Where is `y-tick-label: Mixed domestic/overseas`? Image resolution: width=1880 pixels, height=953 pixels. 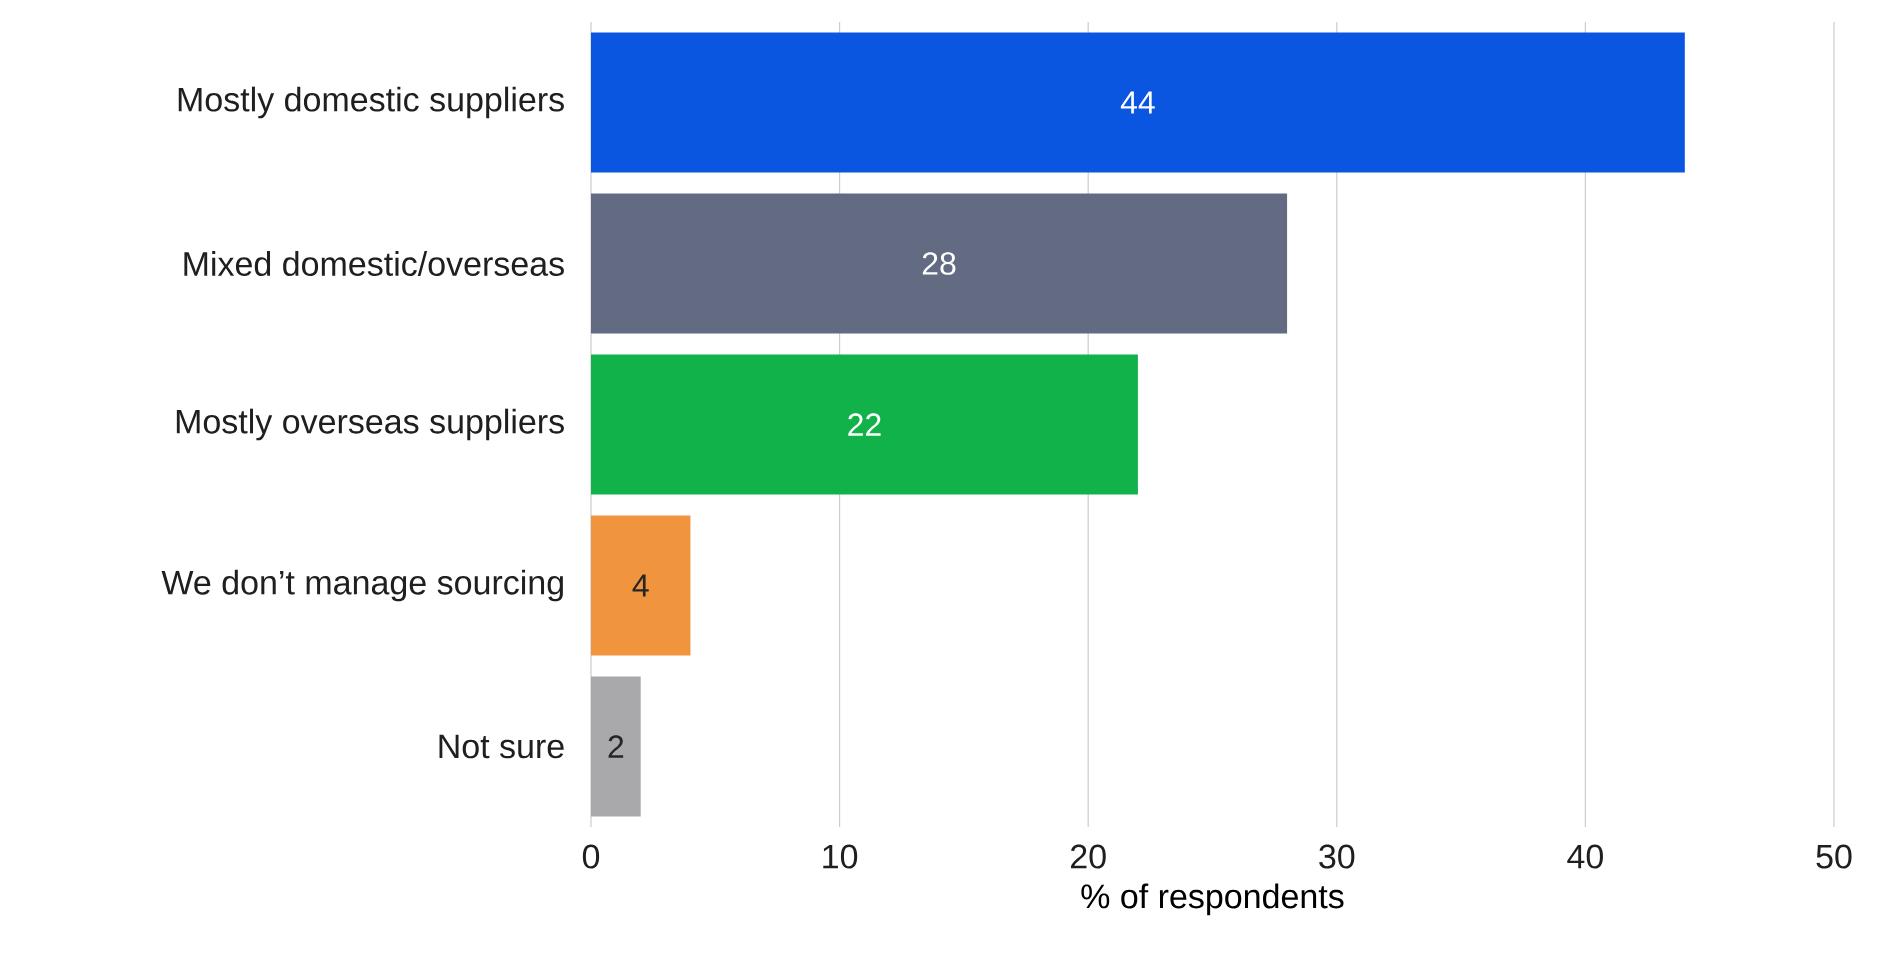
y-tick-label: Mixed domestic/overseas is located at coordinates (374, 263).